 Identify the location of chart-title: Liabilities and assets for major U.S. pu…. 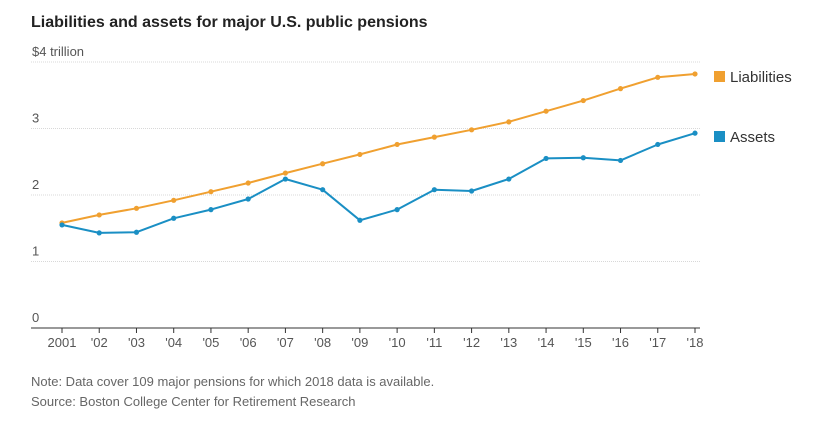
(229, 22).